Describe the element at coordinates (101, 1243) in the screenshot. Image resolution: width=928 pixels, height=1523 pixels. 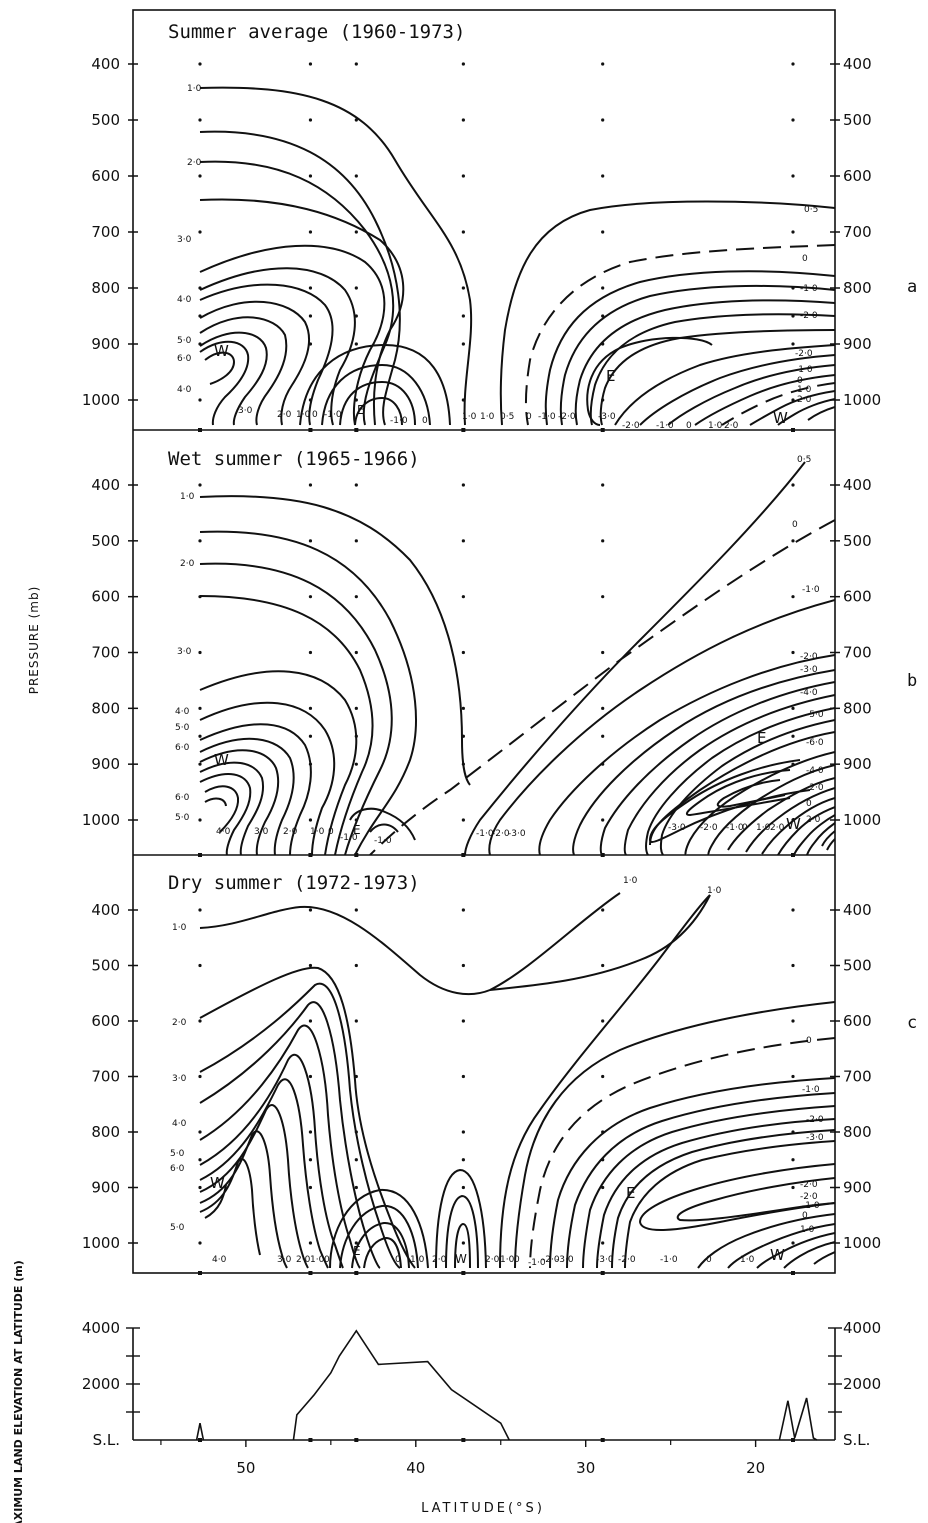
I see `pressure-tick-label: 1000` at that location.